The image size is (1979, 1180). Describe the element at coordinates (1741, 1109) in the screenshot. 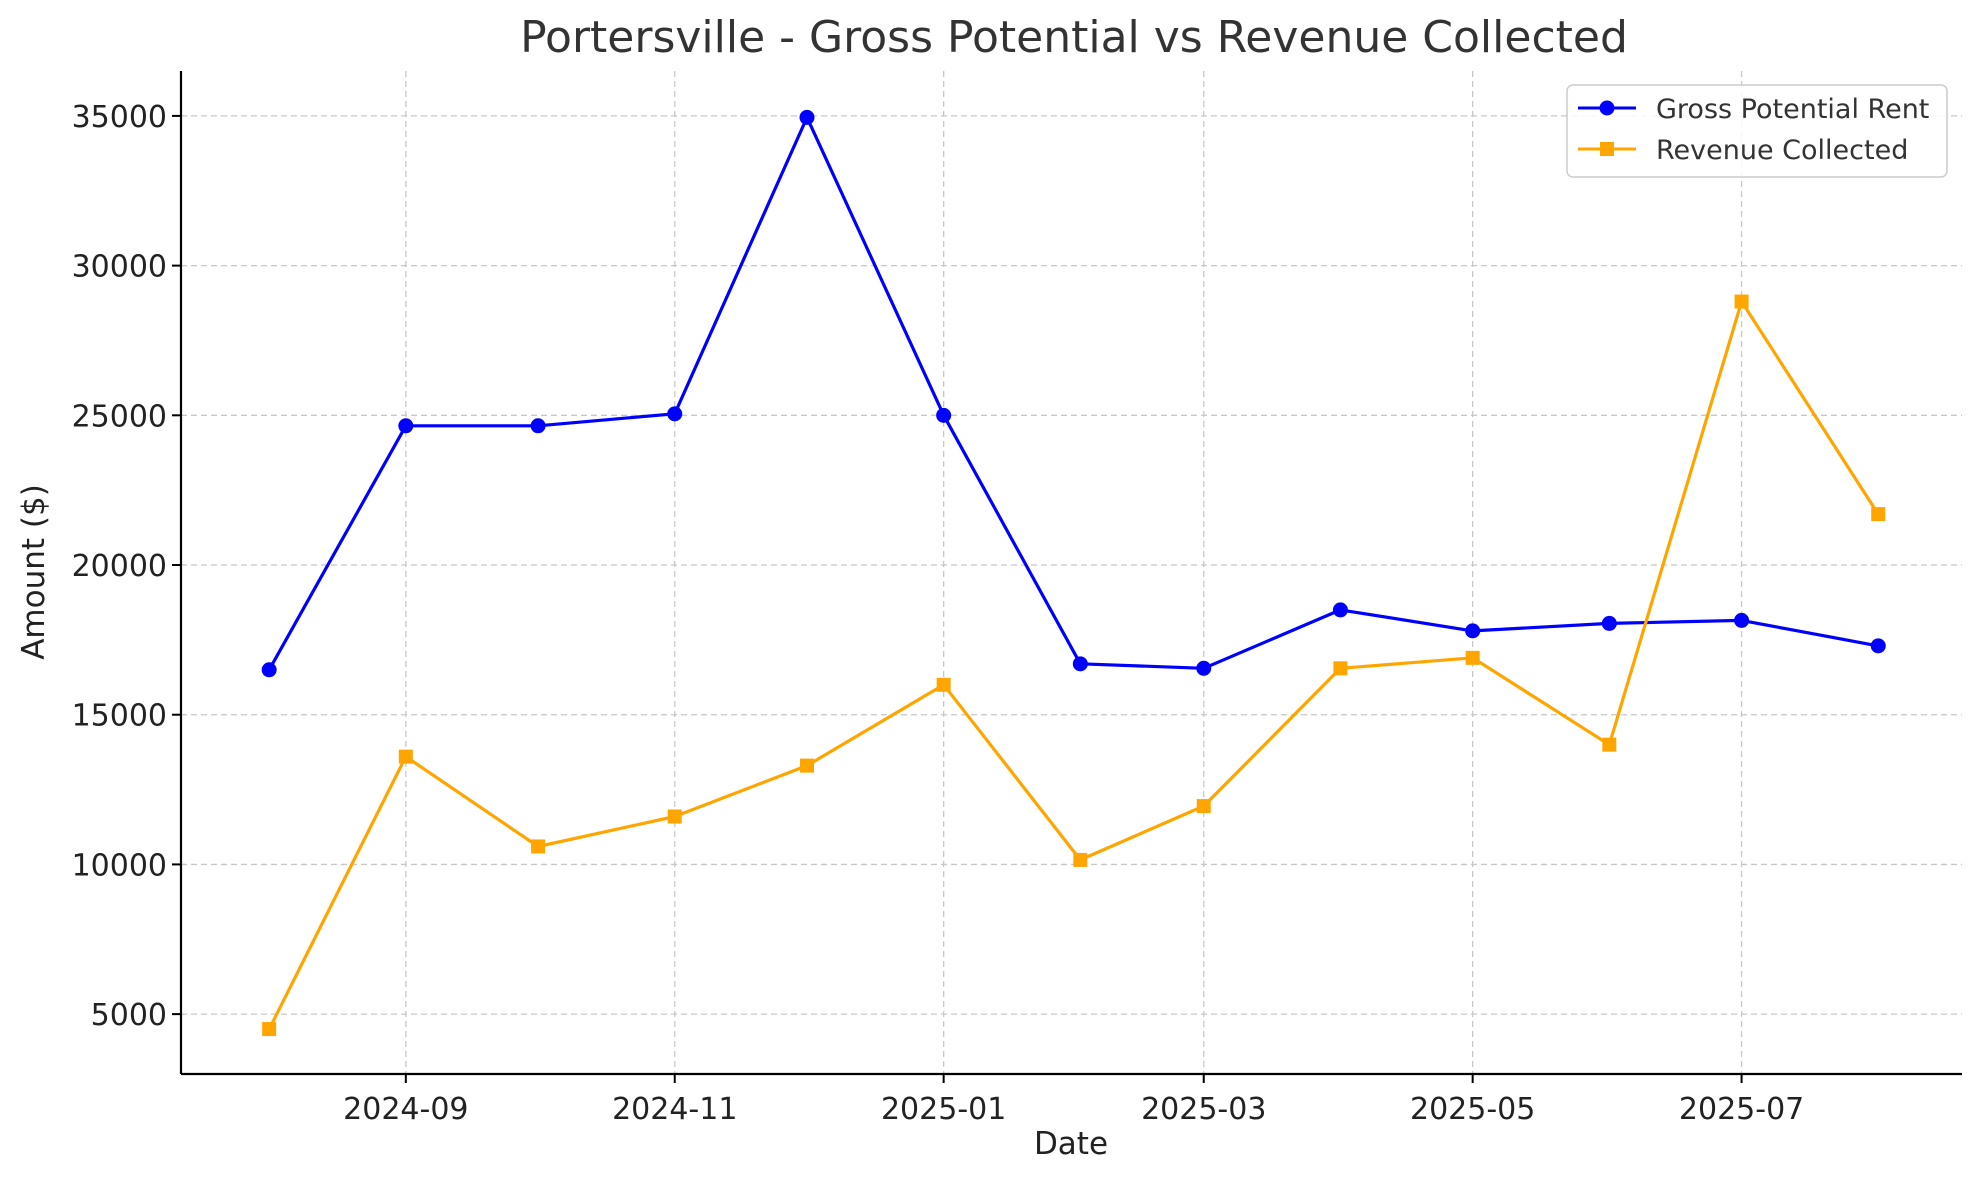

I see `x-tick-label: 2025-07` at that location.